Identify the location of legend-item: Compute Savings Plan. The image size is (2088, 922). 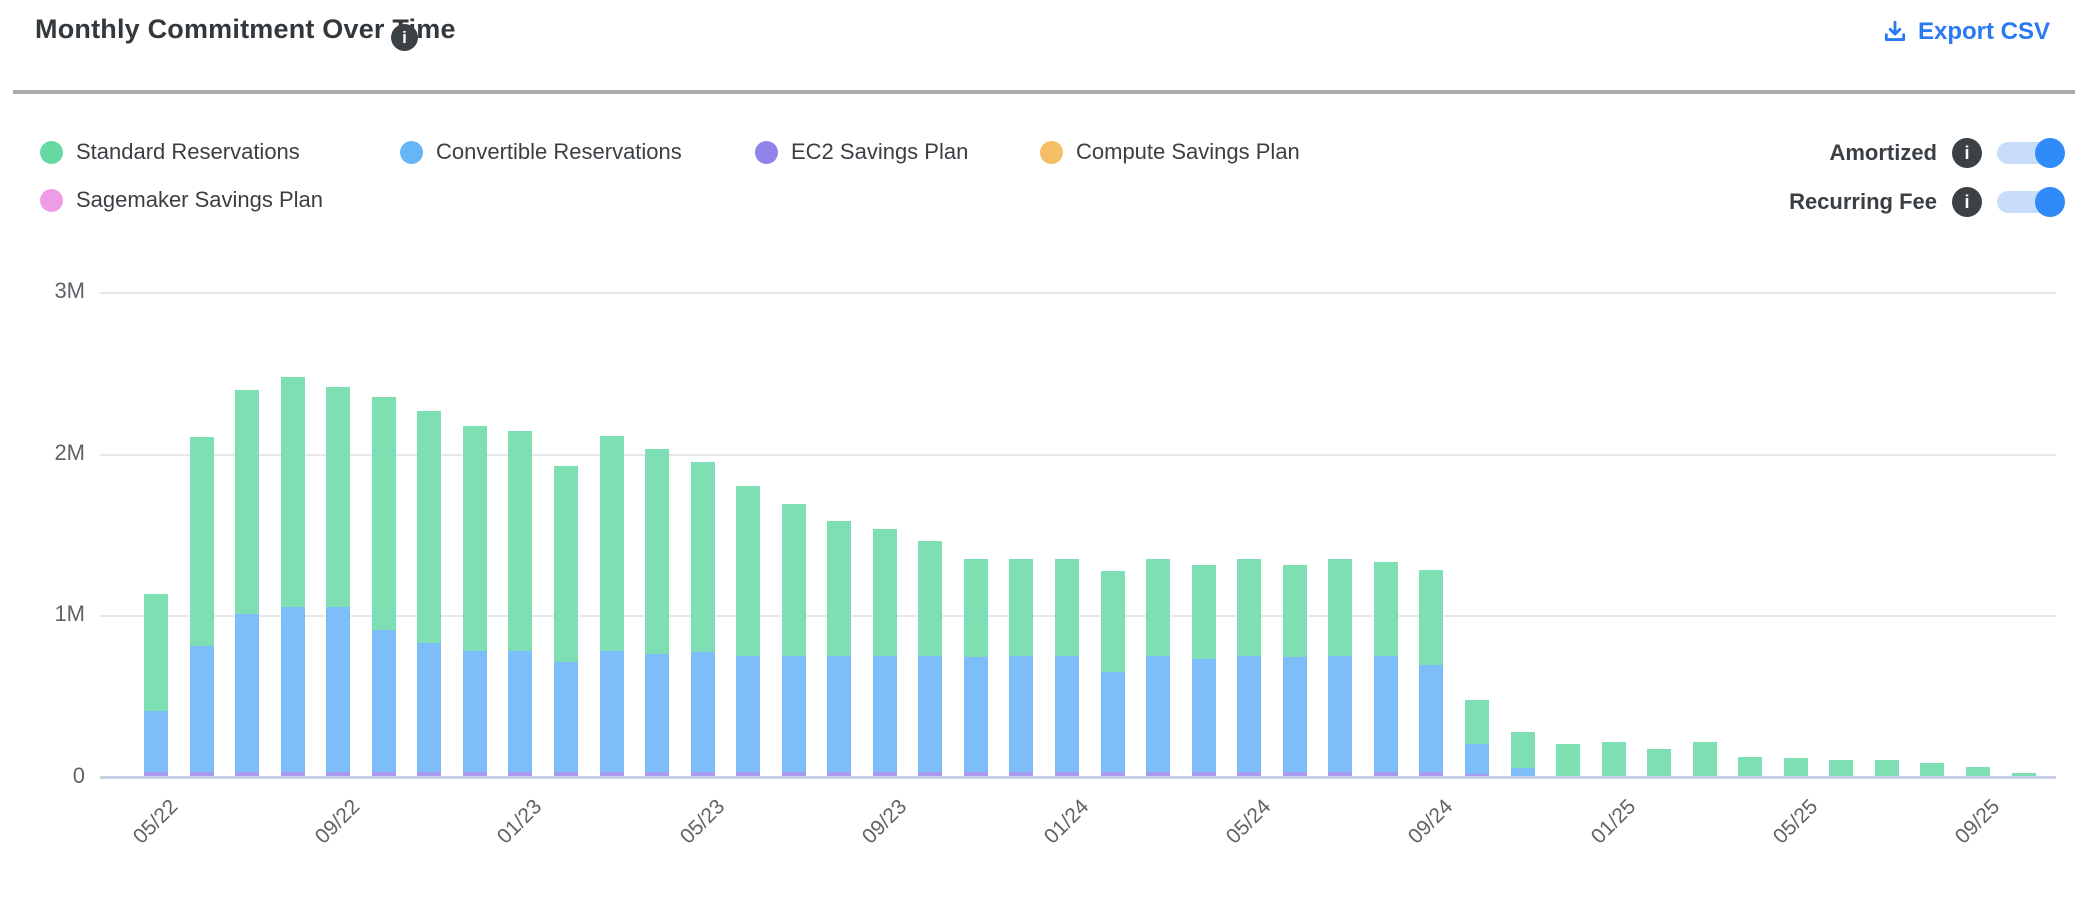
(1170, 152).